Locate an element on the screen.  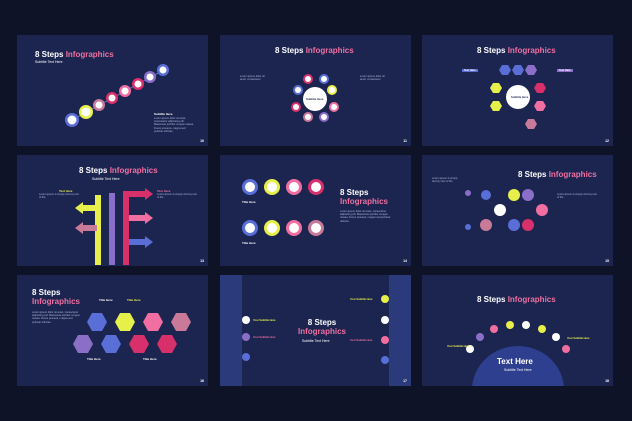
arrows-diagram is located at coordinates (114, 226).